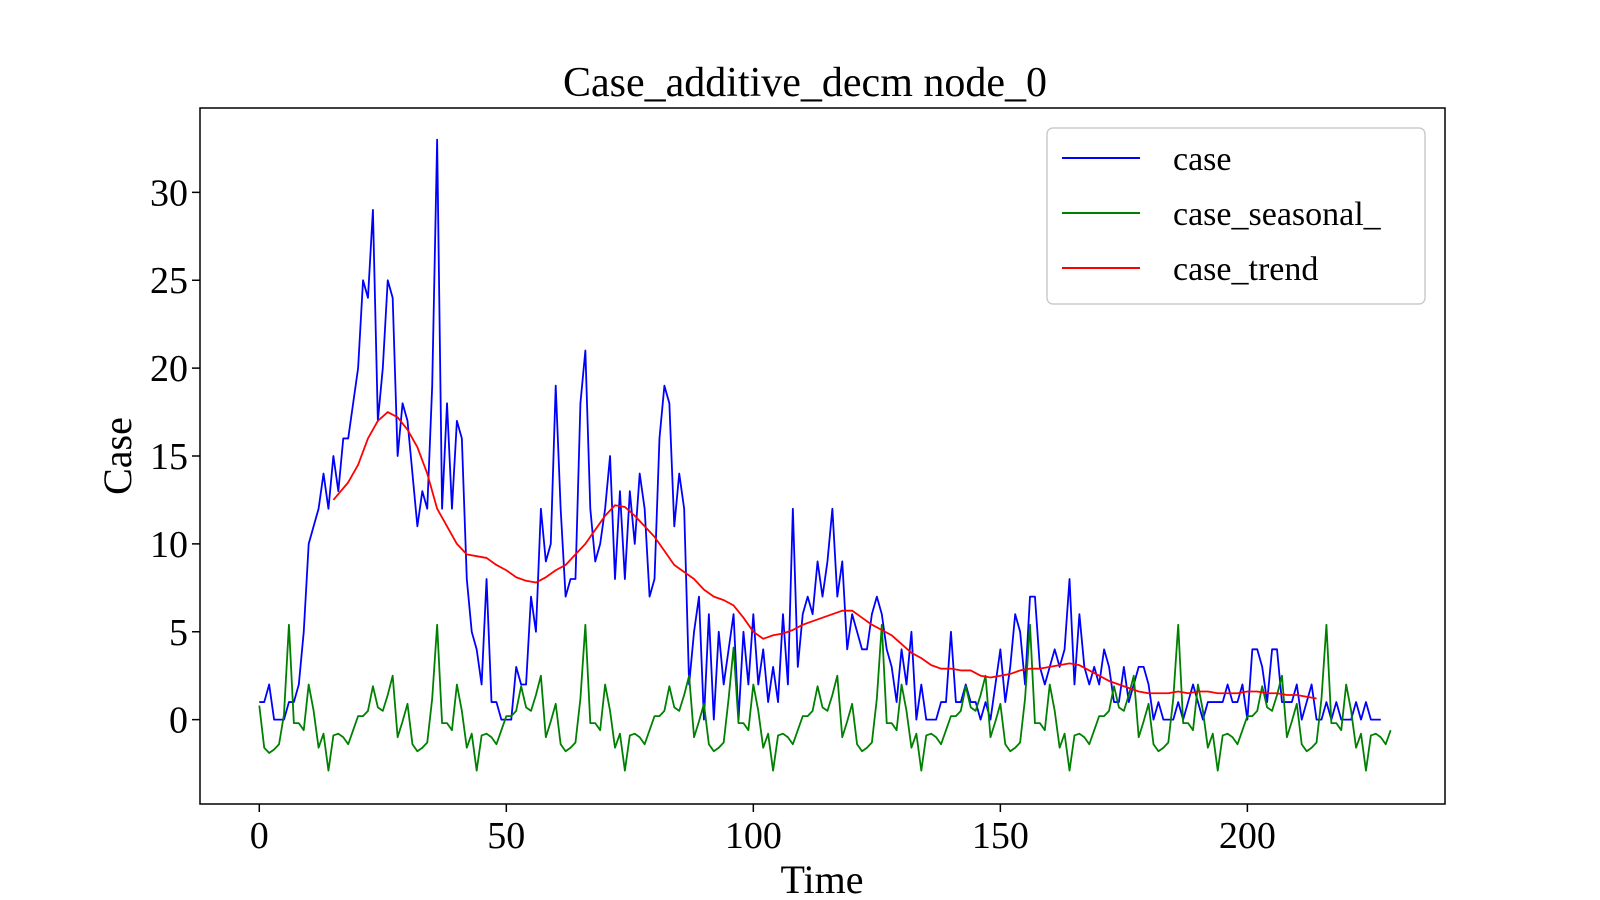  I want to click on y-axis-label: Case, so click(117, 456).